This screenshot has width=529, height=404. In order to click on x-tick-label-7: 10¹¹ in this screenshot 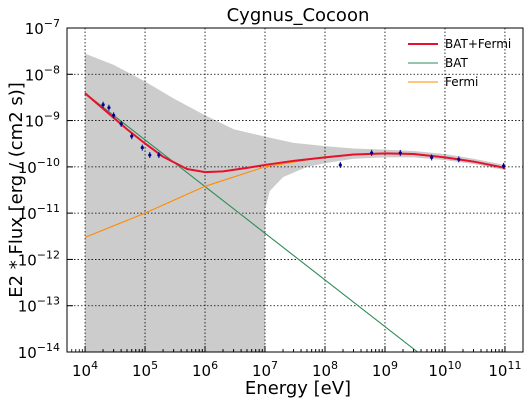, I will do `click(504, 369)`.